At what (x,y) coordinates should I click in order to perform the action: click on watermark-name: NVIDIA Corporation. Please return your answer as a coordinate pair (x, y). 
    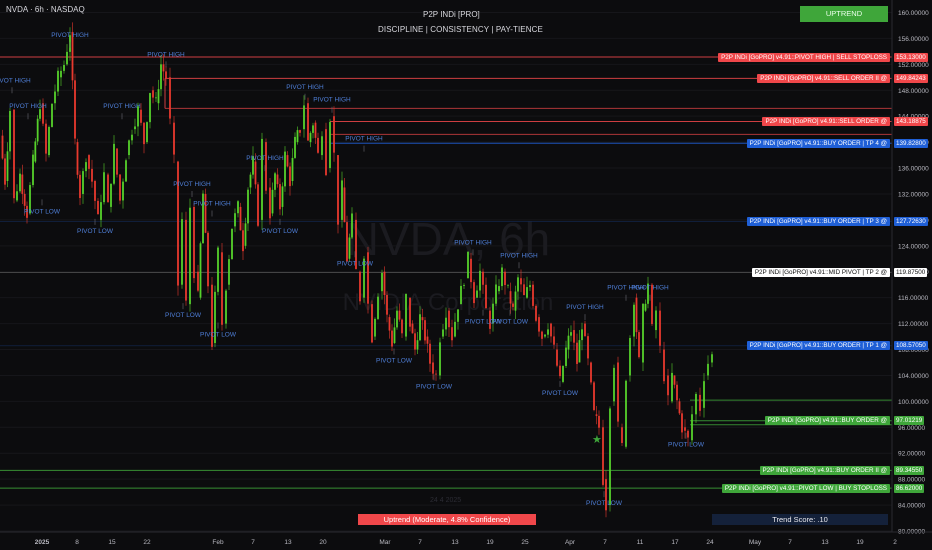
    Looking at the image, I should click on (448, 302).